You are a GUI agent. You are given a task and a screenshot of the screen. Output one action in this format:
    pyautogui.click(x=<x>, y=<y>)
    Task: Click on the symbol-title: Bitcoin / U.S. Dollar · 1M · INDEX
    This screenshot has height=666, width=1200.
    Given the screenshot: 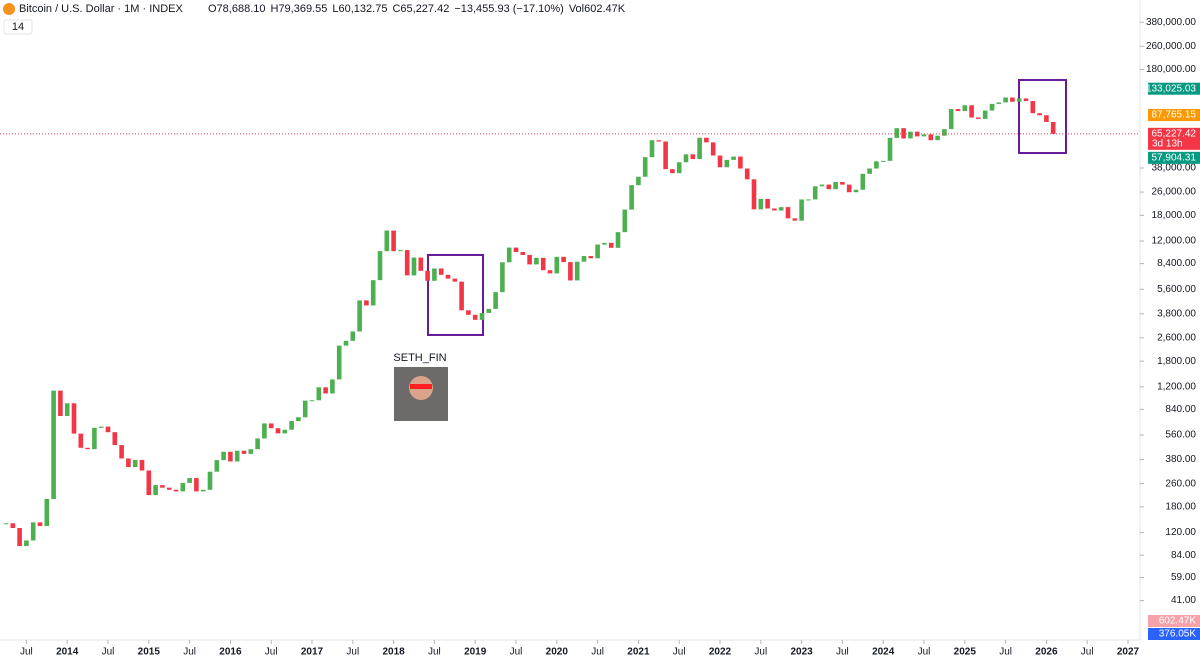 What is the action you would take?
    pyautogui.click(x=101, y=9)
    